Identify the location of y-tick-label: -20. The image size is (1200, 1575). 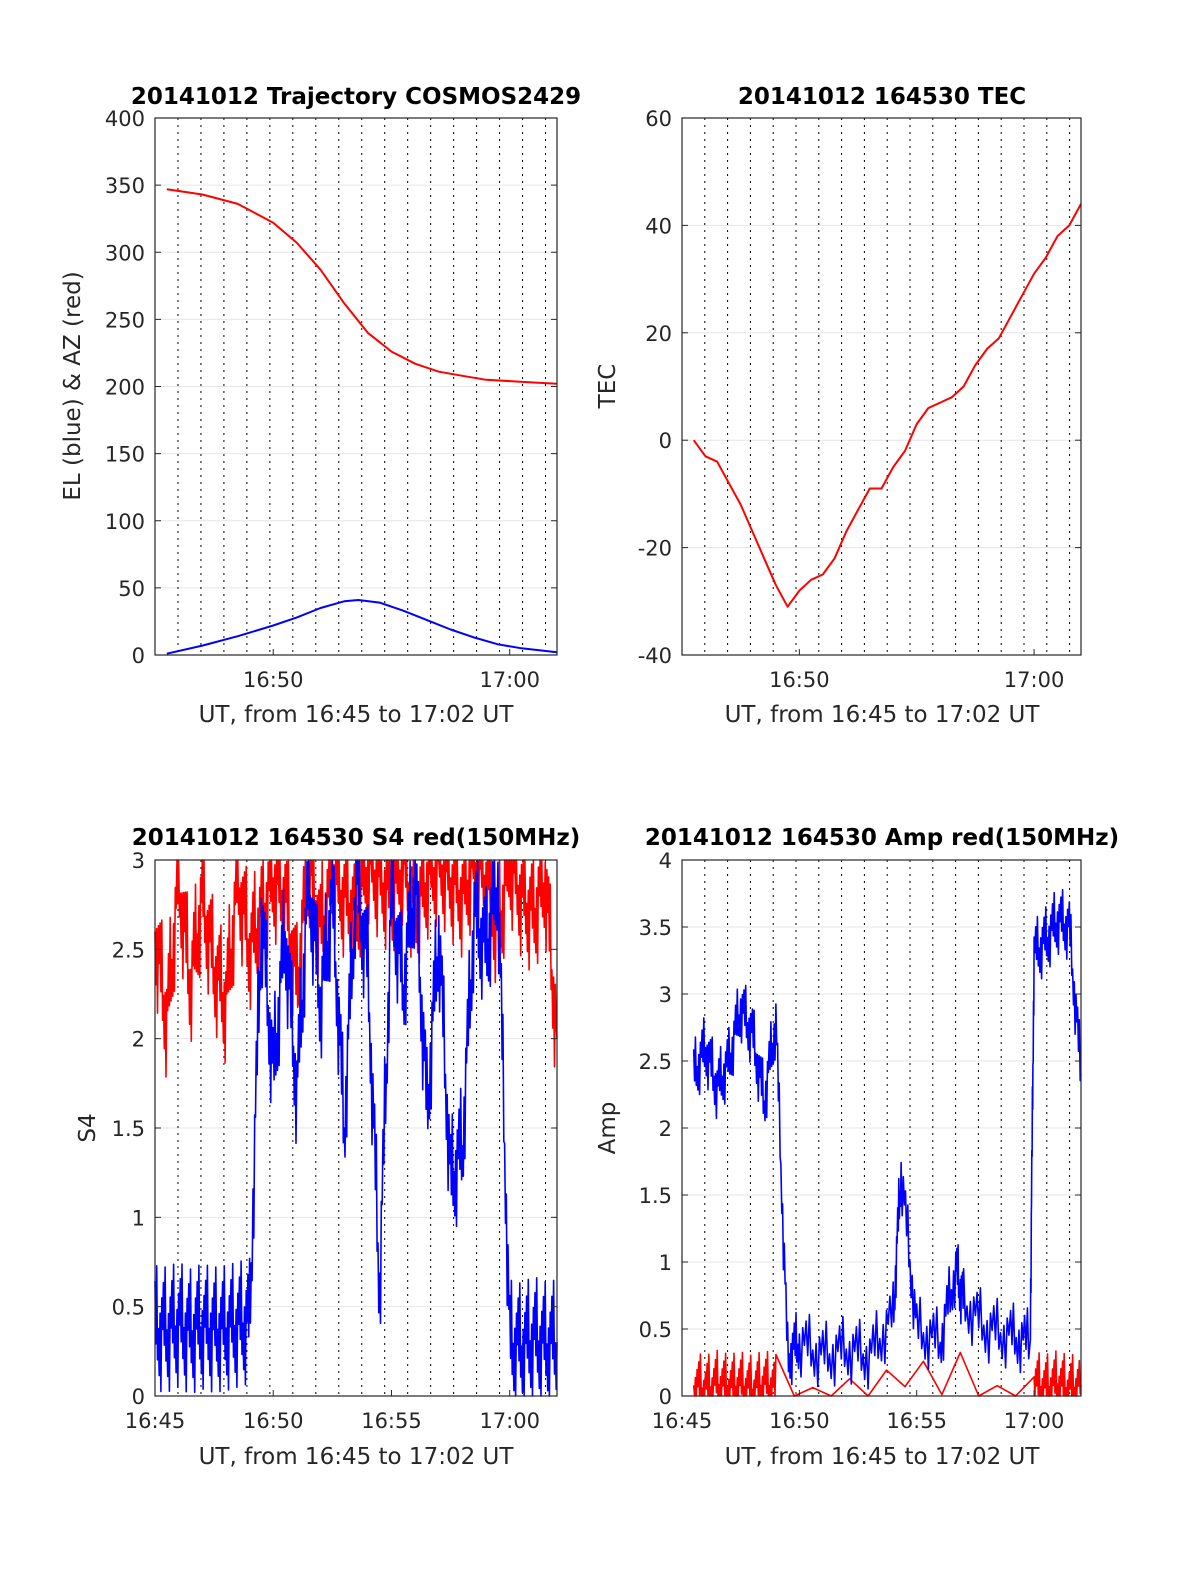
(655, 549).